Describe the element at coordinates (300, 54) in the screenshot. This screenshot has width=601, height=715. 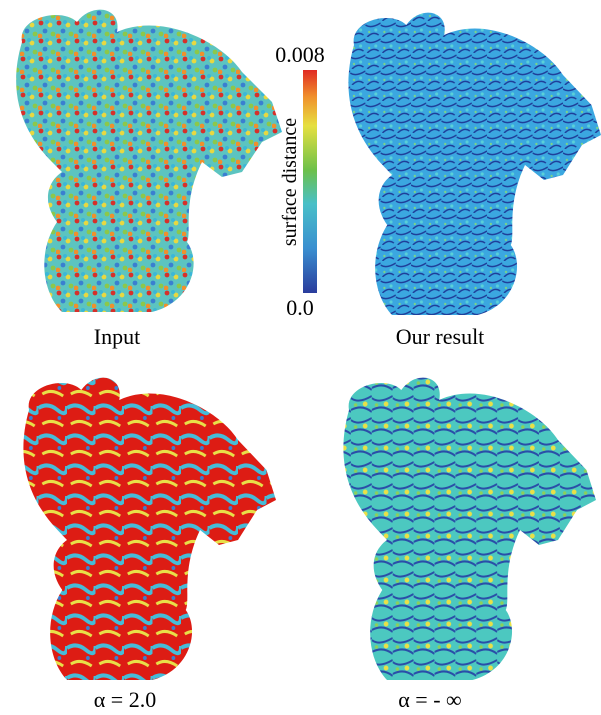
I see `colorbar-max: 0.008` at that location.